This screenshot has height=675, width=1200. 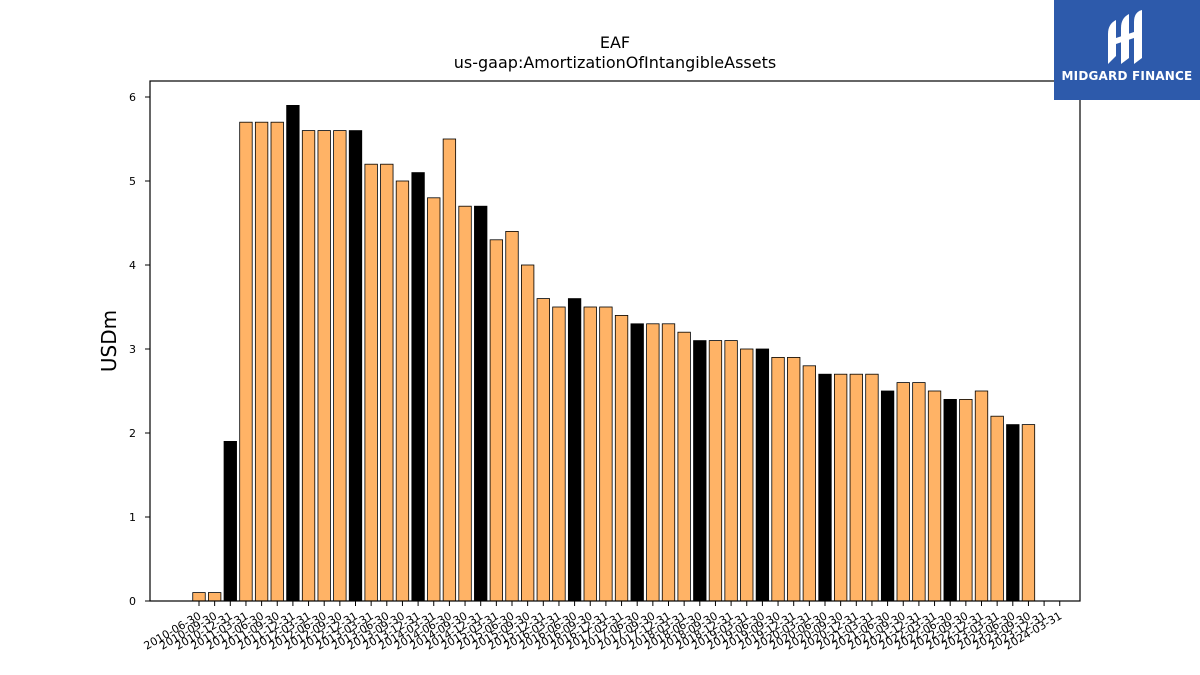 I want to click on y-axis-label: USDm, so click(x=109, y=341).